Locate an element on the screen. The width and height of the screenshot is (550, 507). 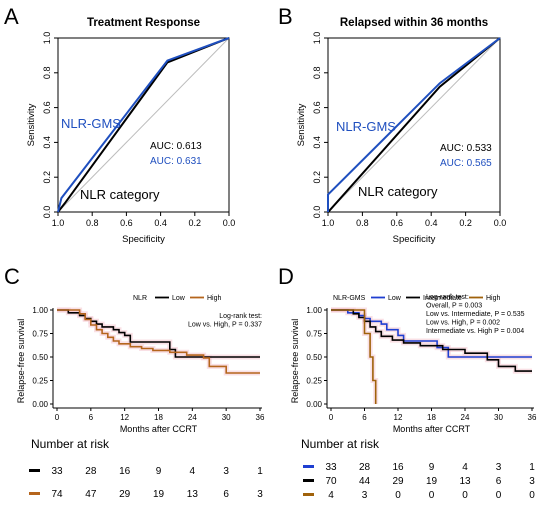
x-tick-label: 24 is located at coordinates (192, 417).